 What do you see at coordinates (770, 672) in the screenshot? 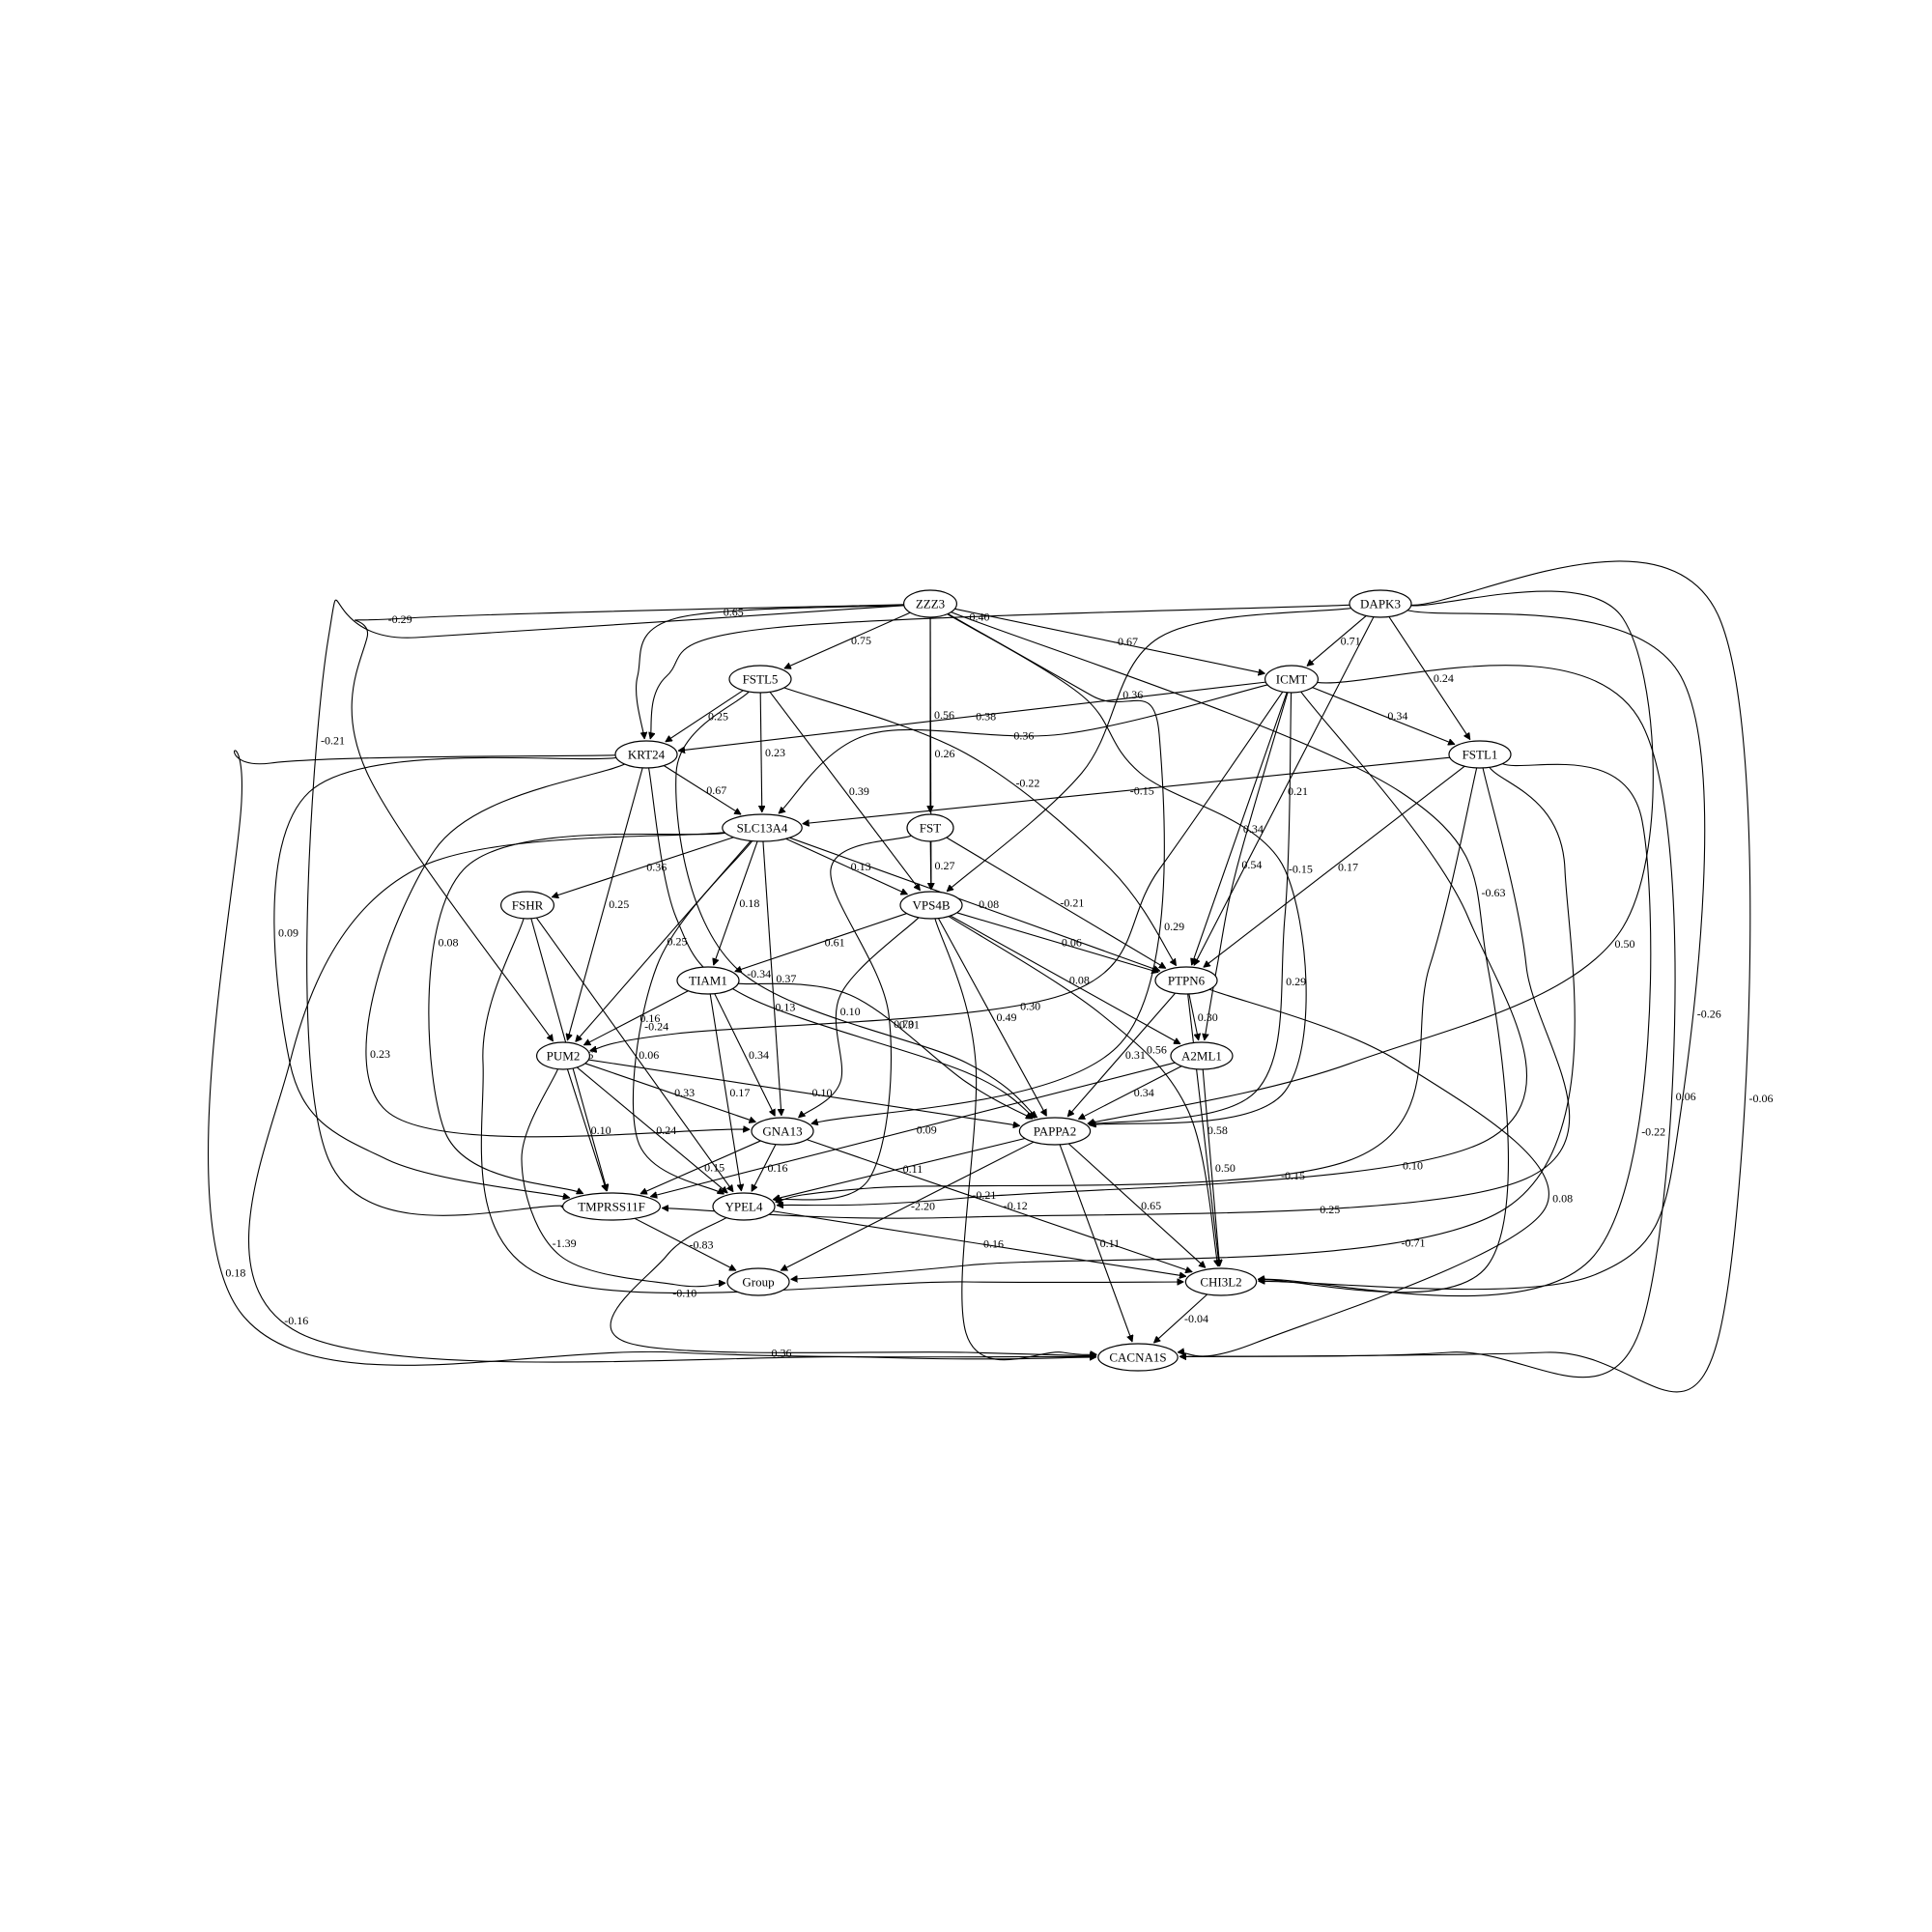
I see `edge-zzz3-to-krt24` at bounding box center [770, 672].